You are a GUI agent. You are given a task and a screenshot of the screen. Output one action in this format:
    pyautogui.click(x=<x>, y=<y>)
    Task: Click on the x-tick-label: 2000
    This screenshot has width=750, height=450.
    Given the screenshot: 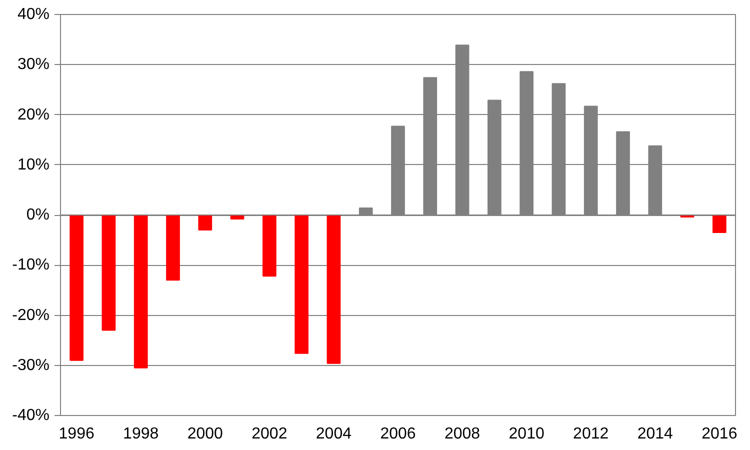 What is the action you would take?
    pyautogui.click(x=205, y=434)
    